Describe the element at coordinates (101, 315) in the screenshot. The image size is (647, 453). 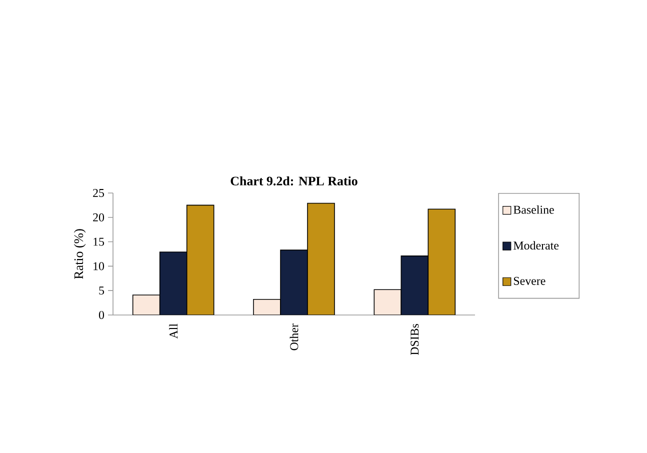
I see `y-tick-label: 0` at that location.